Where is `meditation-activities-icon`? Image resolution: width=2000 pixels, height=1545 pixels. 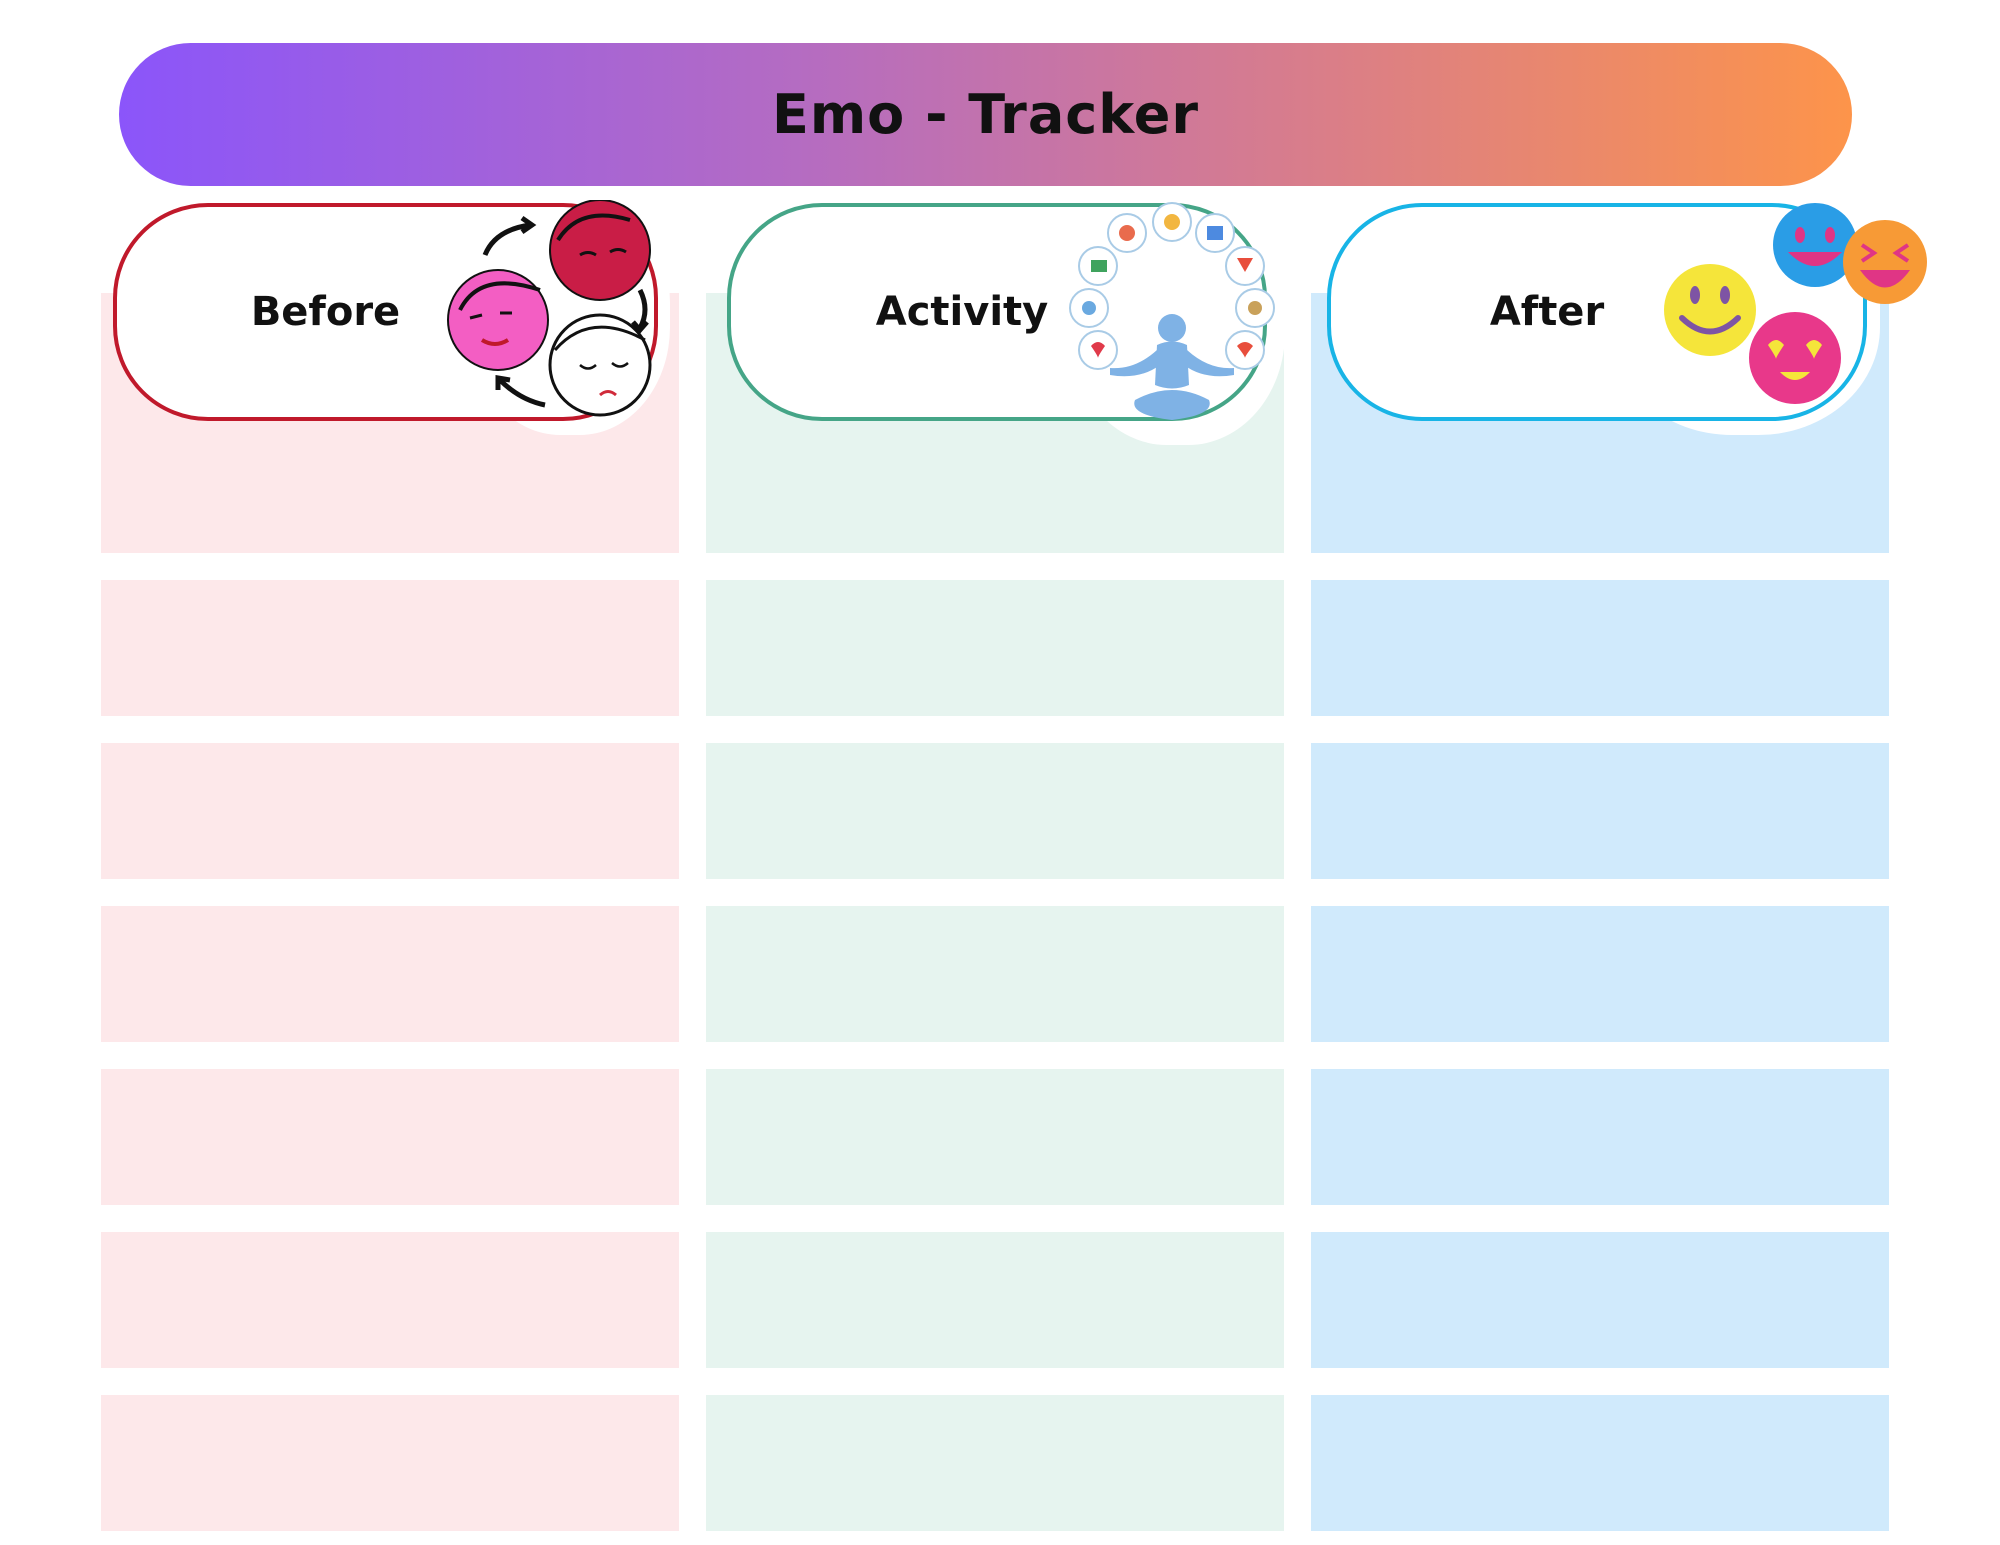
meditation-activities-icon is located at coordinates (1172, 311).